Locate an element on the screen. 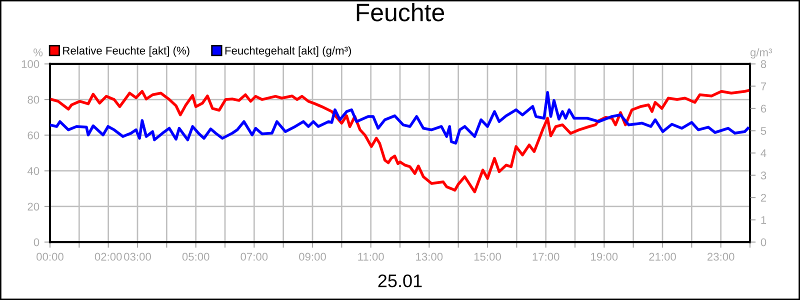 The height and width of the screenshot is (300, 800). y2-tick-label: 0 is located at coordinates (763, 242).